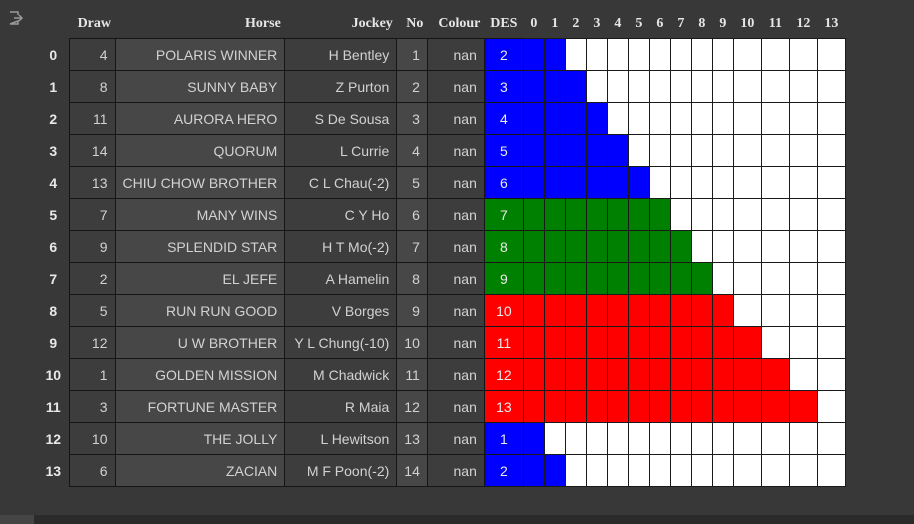  What do you see at coordinates (92, 342) in the screenshot?
I see `draw-cell: 12` at bounding box center [92, 342].